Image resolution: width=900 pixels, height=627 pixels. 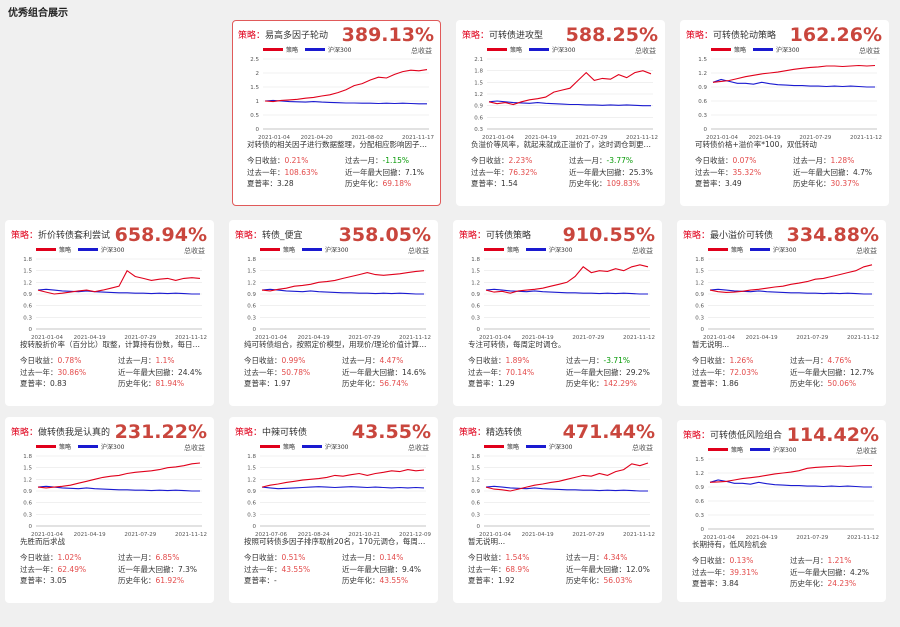 I want to click on year-return-value: 108.63%, so click(x=301, y=172).